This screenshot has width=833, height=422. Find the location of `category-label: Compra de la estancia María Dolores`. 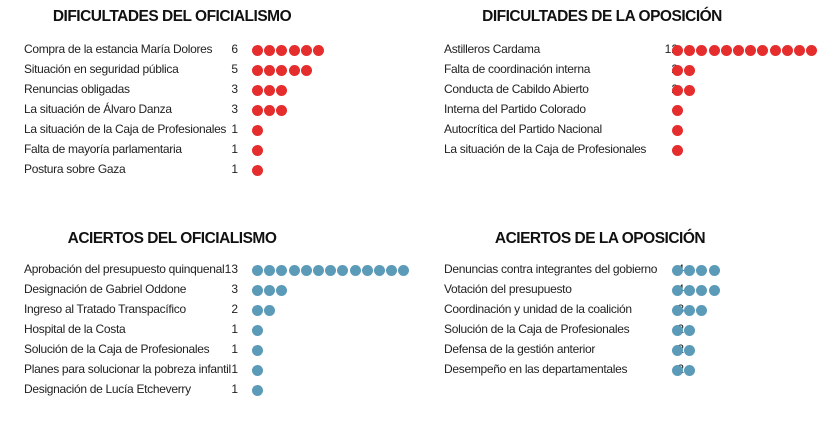

category-label: Compra de la estancia María Dolores is located at coordinates (118, 49).